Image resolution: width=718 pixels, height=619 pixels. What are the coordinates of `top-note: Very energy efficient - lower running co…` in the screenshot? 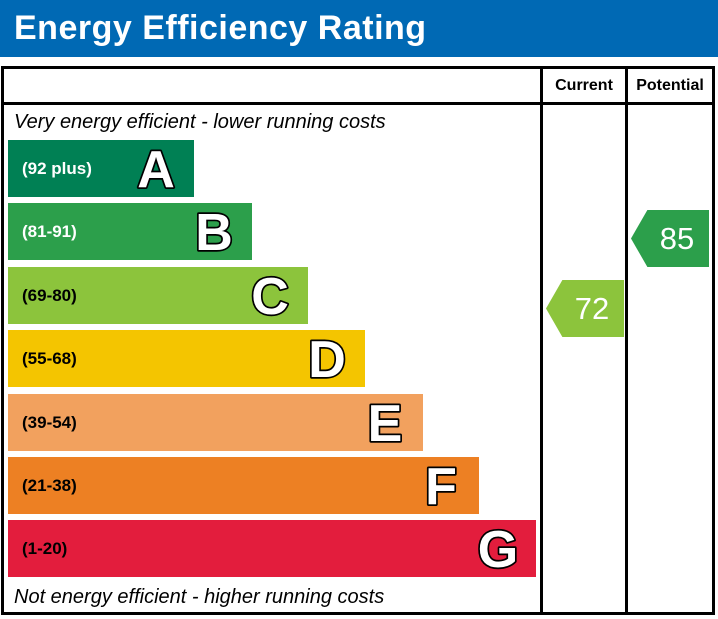 It's located at (200, 122).